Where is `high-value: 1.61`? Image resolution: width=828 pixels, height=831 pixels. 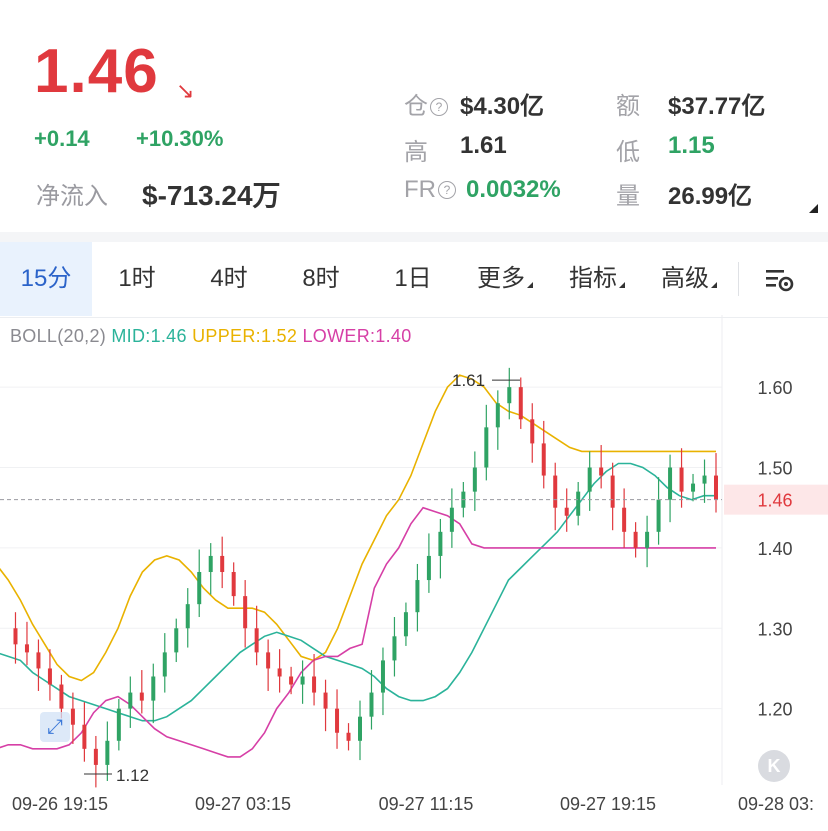 high-value: 1.61 is located at coordinates (483, 145).